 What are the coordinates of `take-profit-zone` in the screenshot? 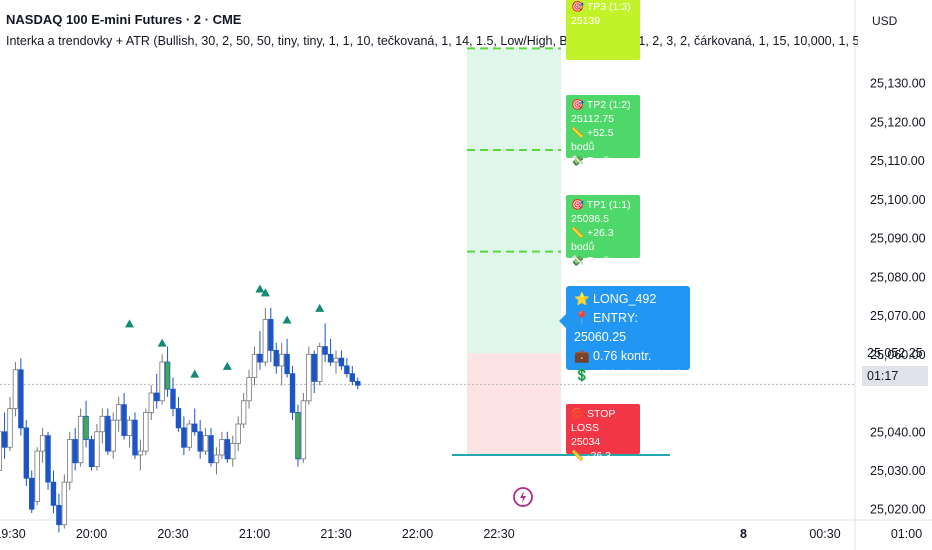 It's located at (514, 201).